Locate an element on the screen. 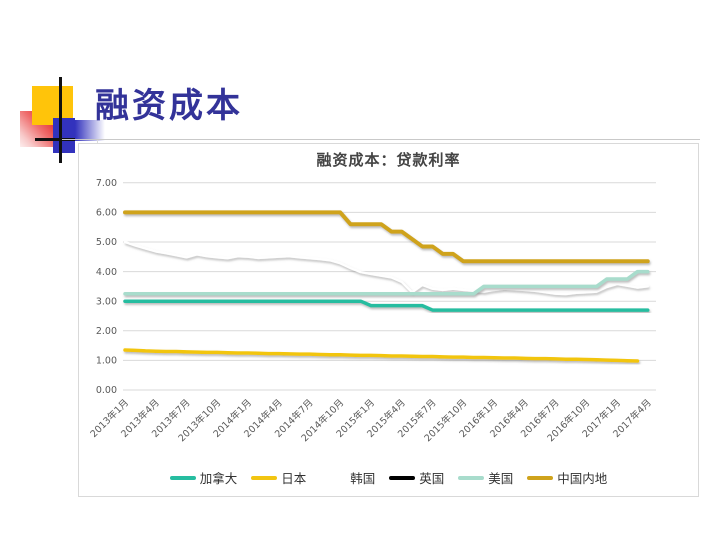 This screenshot has width=720, height=540. y-tick-label: 3.00 is located at coordinates (106, 301).